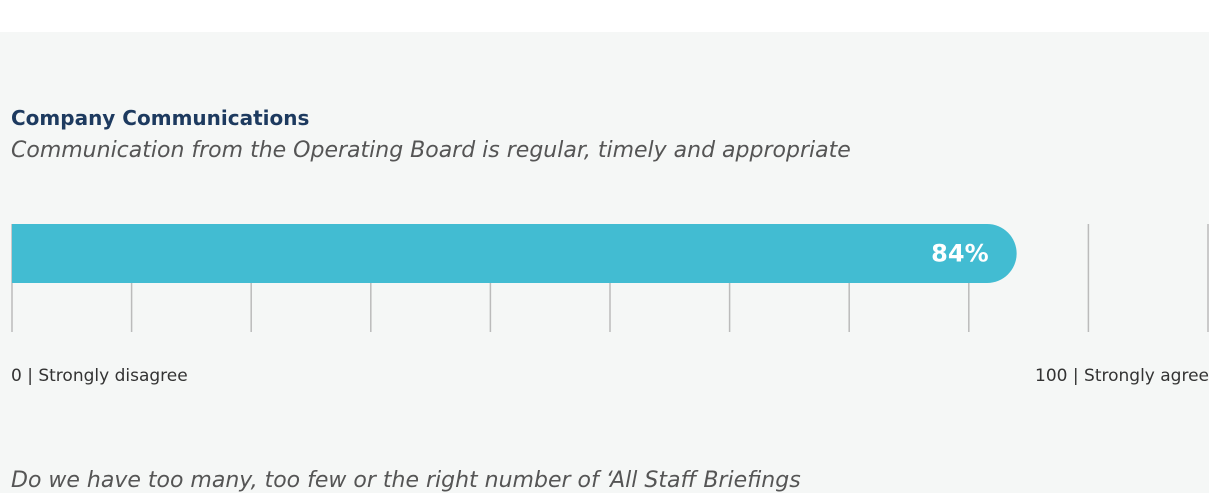  Describe the element at coordinates (1122, 376) in the screenshot. I see `max-label: 100 | Strongly agree` at that location.